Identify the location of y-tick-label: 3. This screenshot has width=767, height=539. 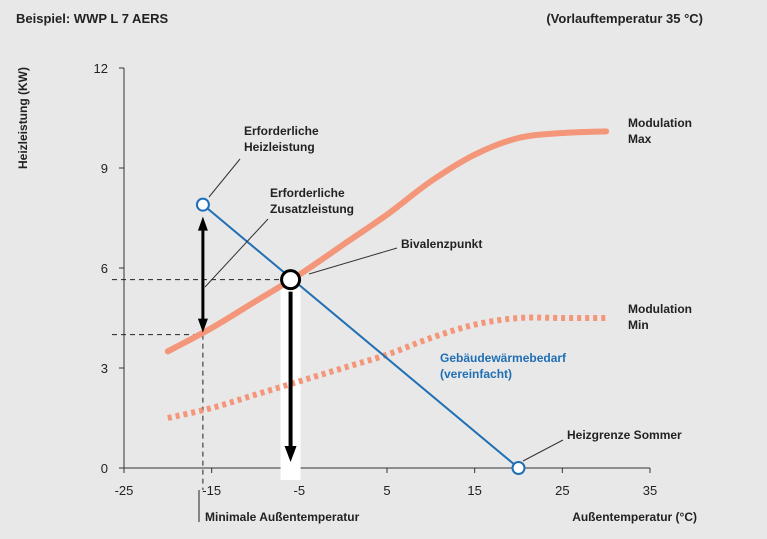
(104, 368).